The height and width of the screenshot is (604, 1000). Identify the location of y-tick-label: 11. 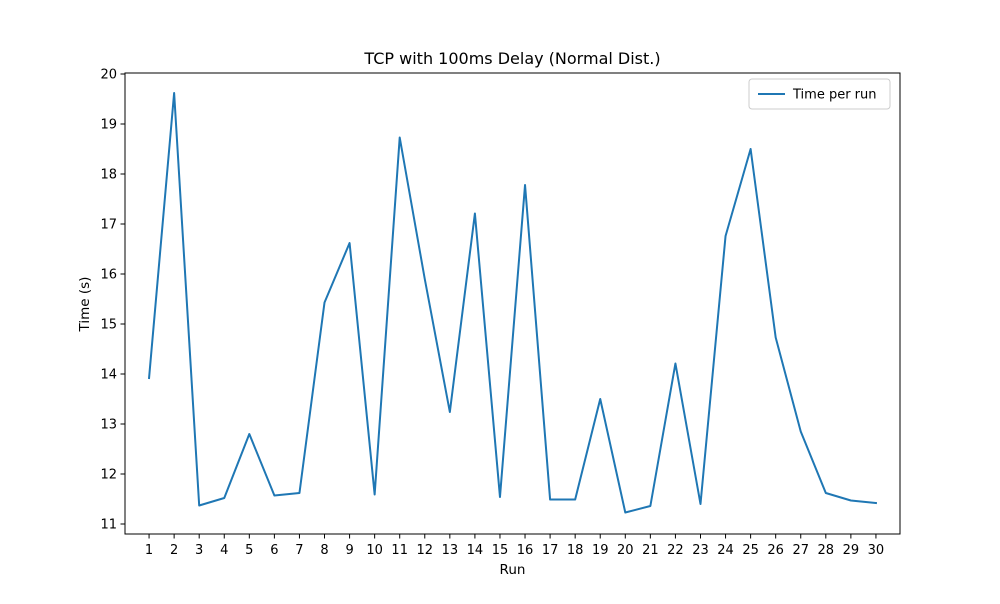
(108, 525).